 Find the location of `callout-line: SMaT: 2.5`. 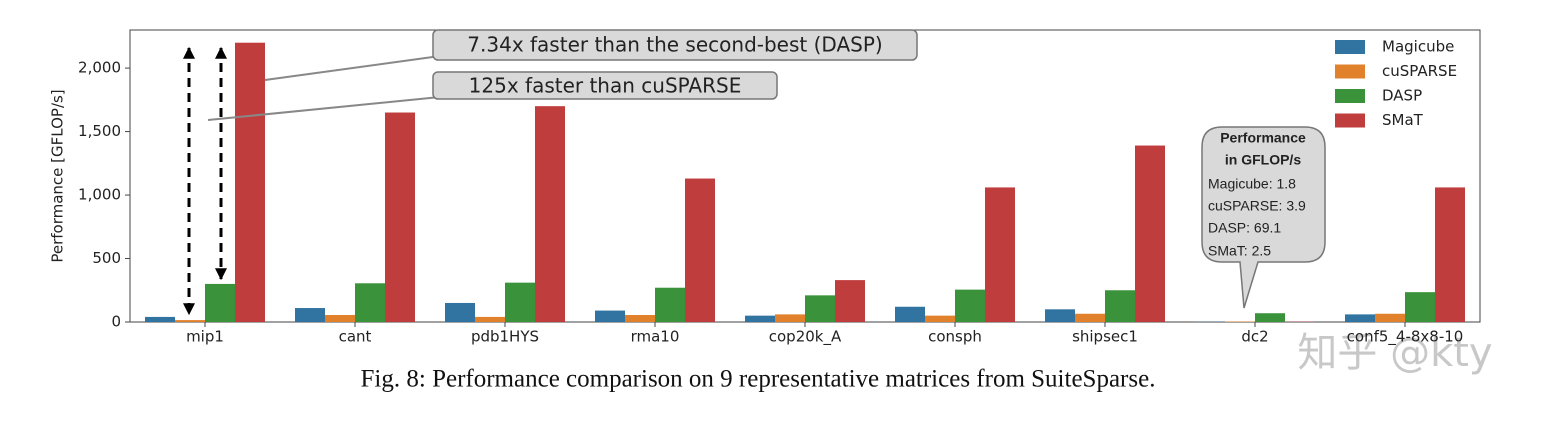

callout-line: SMaT: 2.5 is located at coordinates (1239, 251).